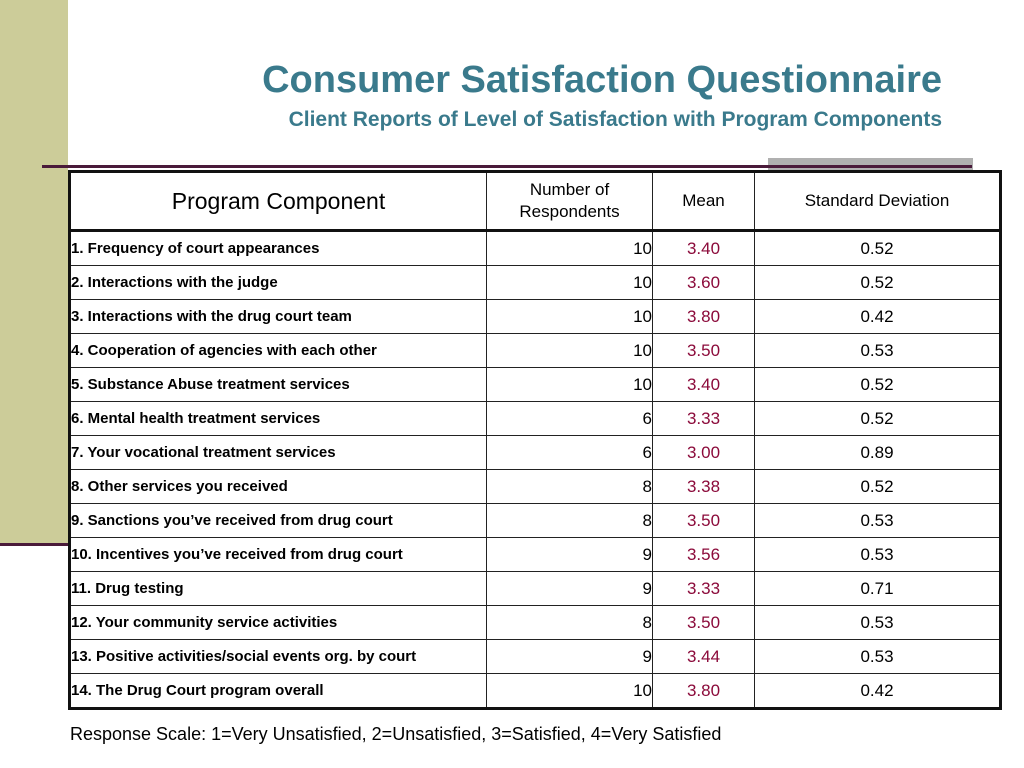 The image size is (1024, 768). What do you see at coordinates (703, 554) in the screenshot?
I see `mean-cell: 3.56` at bounding box center [703, 554].